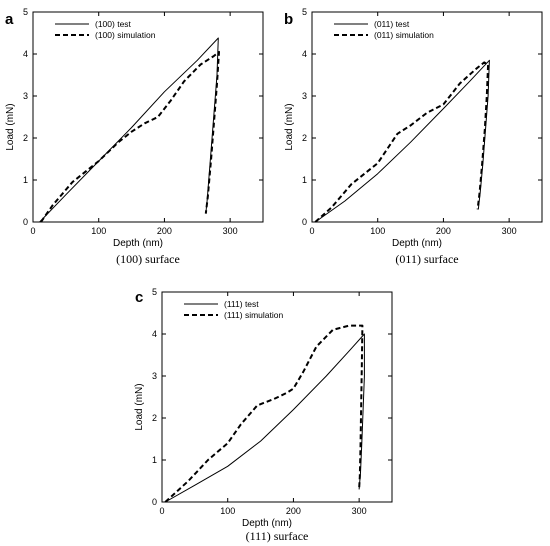 This screenshot has height=546, width=550. I want to click on panel-caption: (011) surface, so click(426, 259).